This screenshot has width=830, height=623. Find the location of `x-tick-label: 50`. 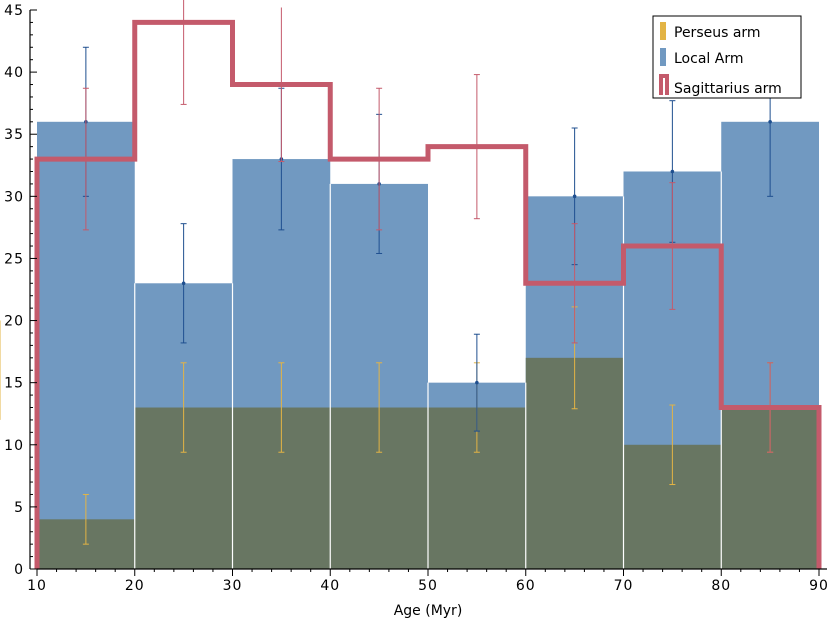

x-tick-label: 50 is located at coordinates (428, 586).